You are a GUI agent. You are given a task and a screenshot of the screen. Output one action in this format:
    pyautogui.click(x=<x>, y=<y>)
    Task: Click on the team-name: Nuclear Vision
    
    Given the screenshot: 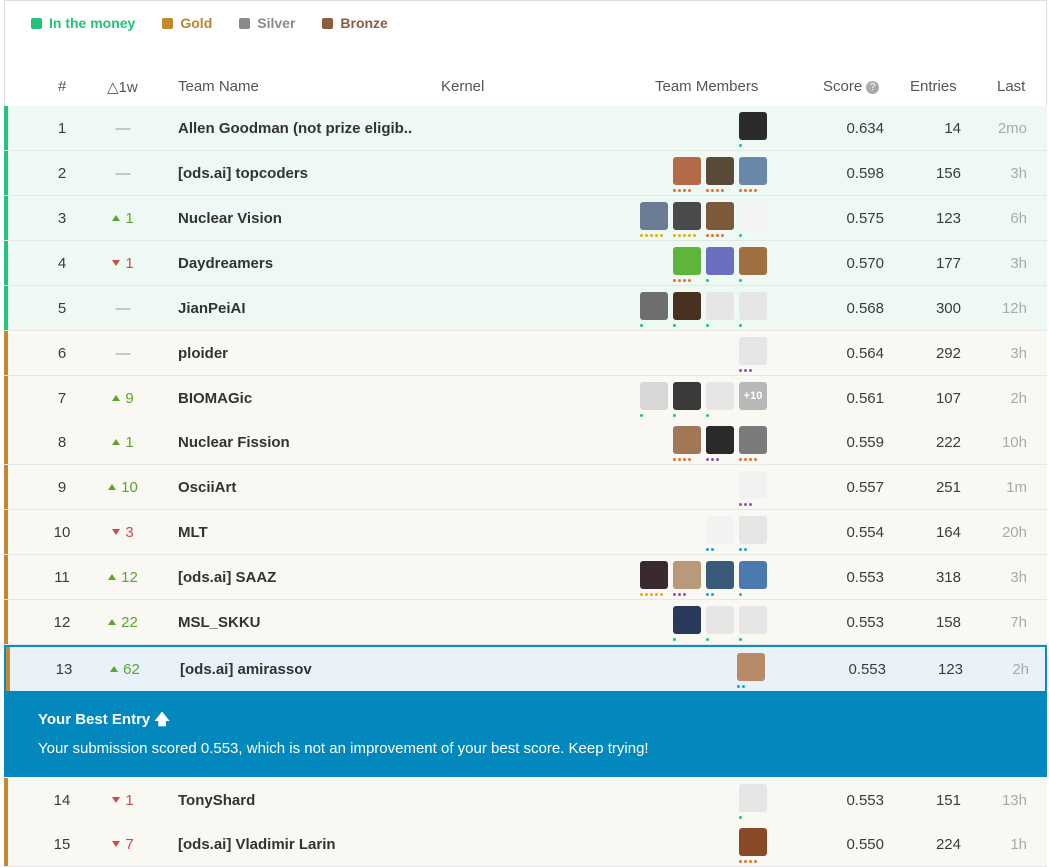 What is the action you would take?
    pyautogui.click(x=230, y=218)
    